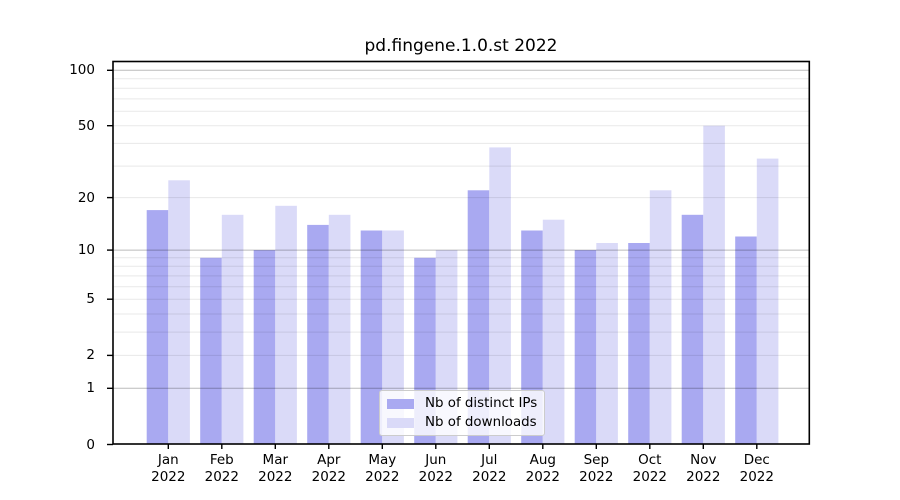 Image resolution: width=900 pixels, height=500 pixels. I want to click on x-tick-label-may: May 2022, so click(382, 468).